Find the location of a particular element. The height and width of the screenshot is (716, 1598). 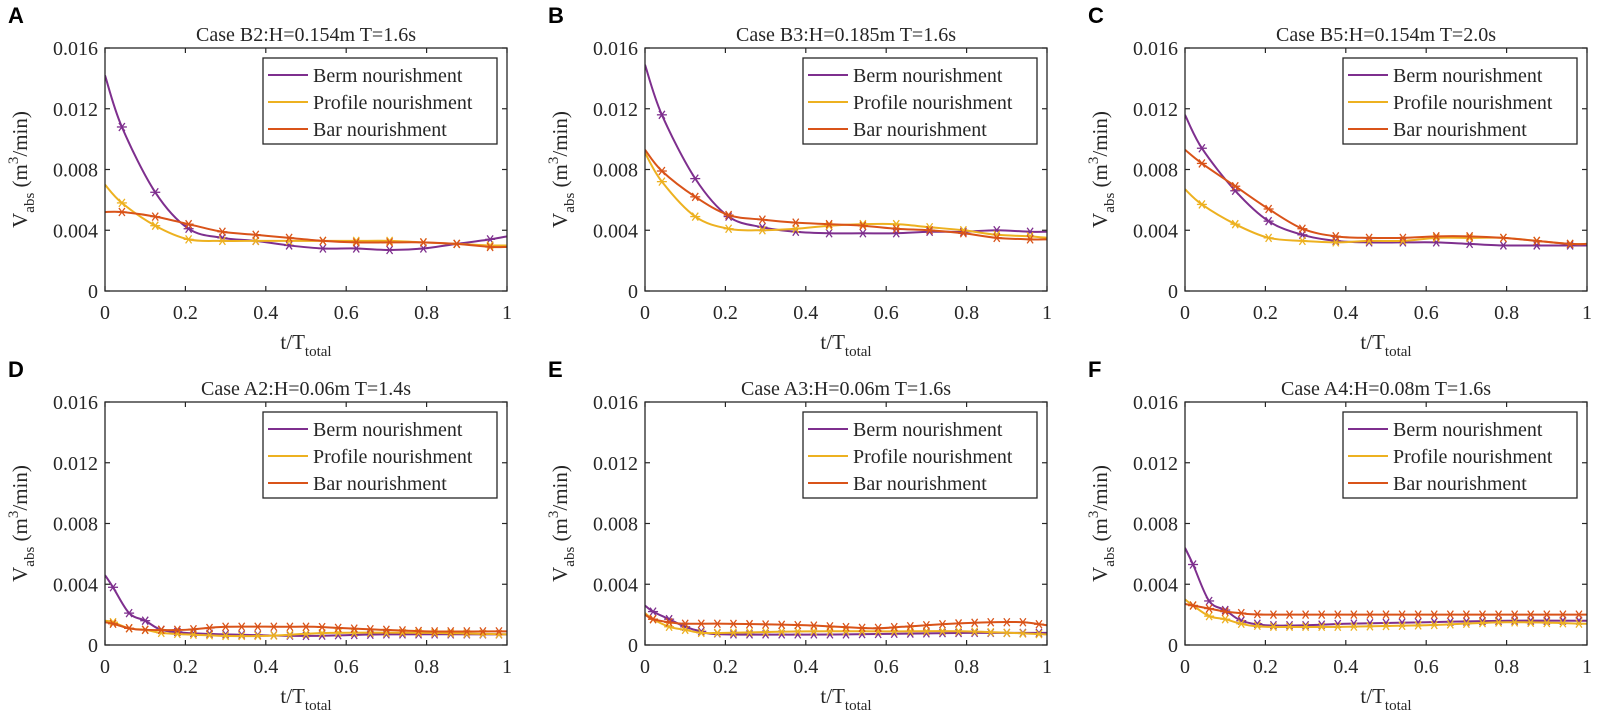

subplot-title: Case B5:H=0.154m T=2.0s is located at coordinates (1386, 35).